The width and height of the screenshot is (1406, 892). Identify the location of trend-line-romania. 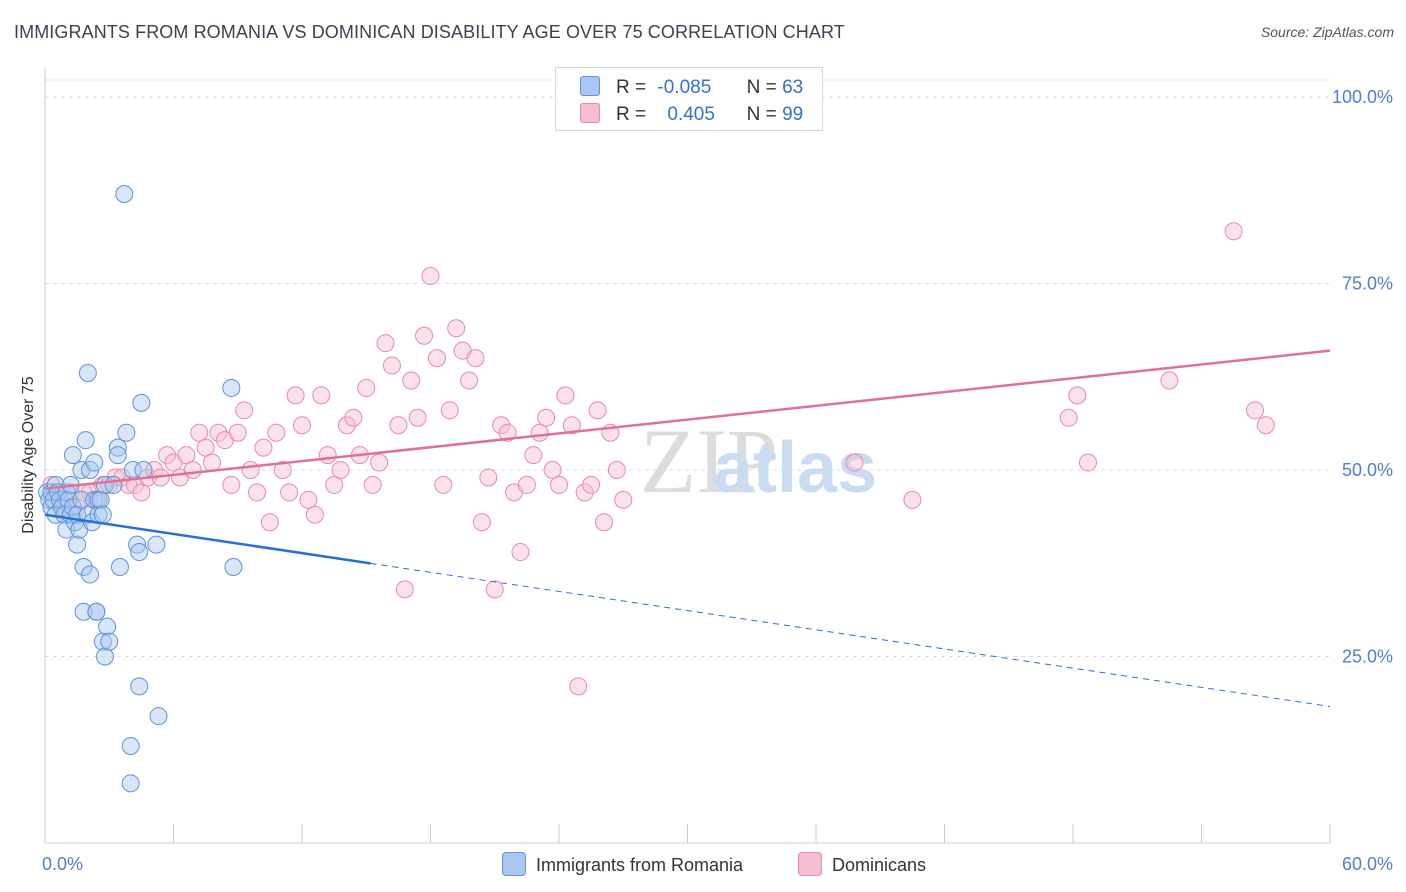
(207, 539).